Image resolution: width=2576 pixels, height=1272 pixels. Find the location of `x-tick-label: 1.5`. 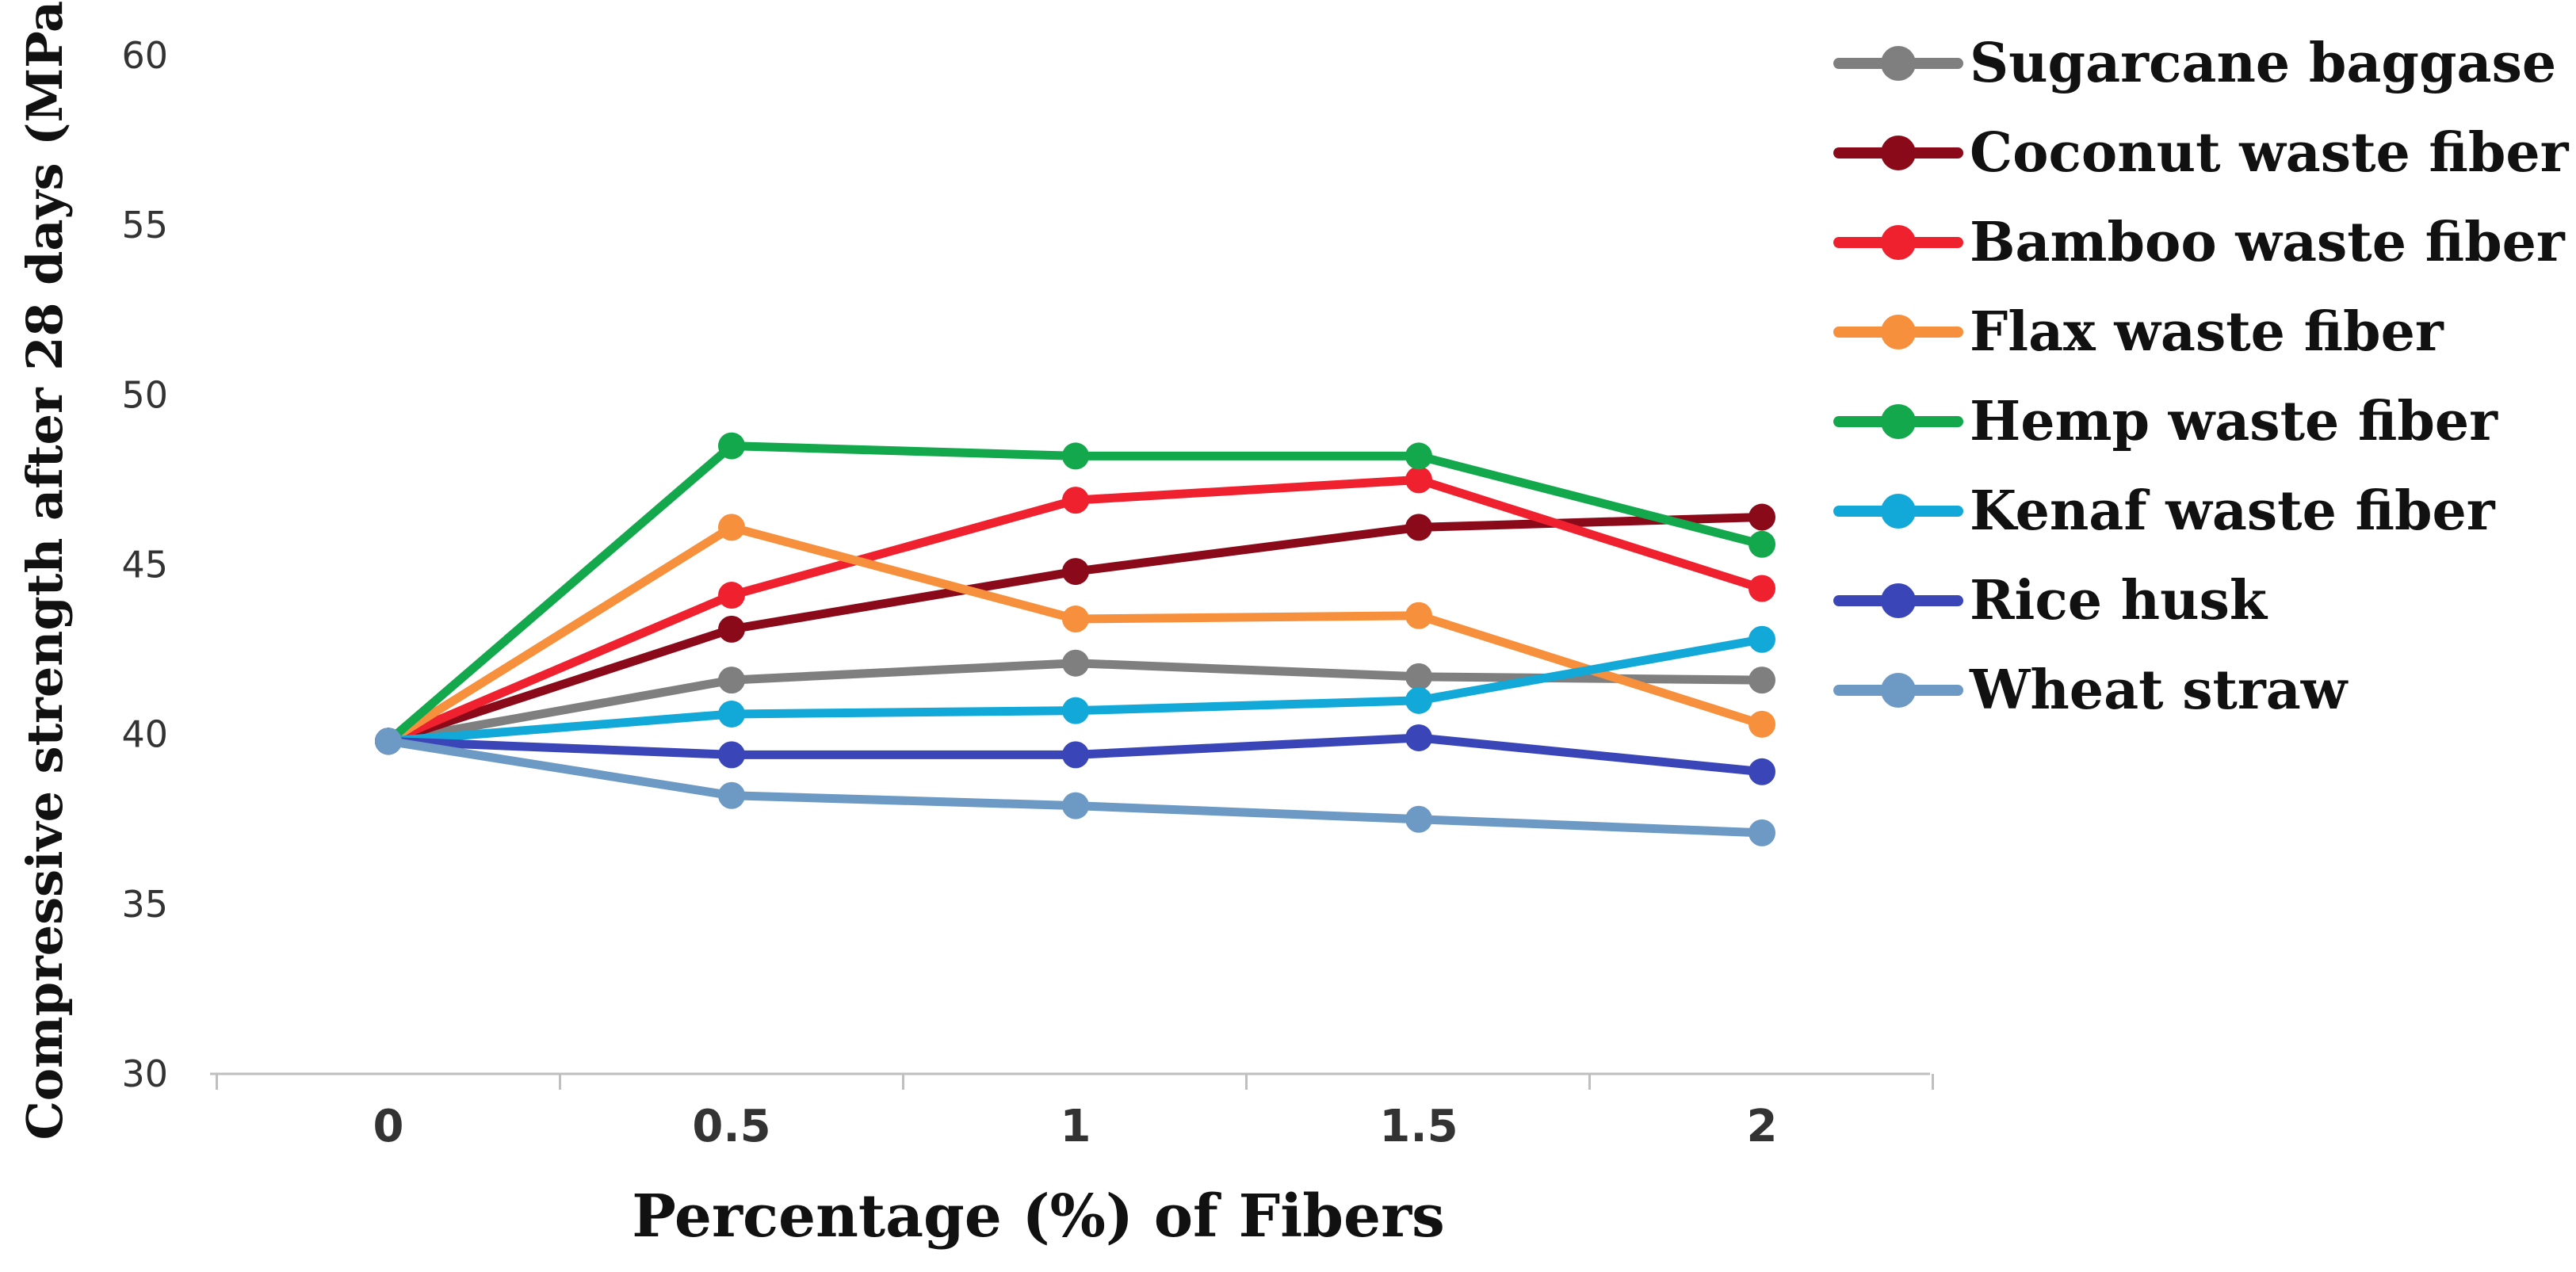

x-tick-label: 1.5 is located at coordinates (1418, 1126).